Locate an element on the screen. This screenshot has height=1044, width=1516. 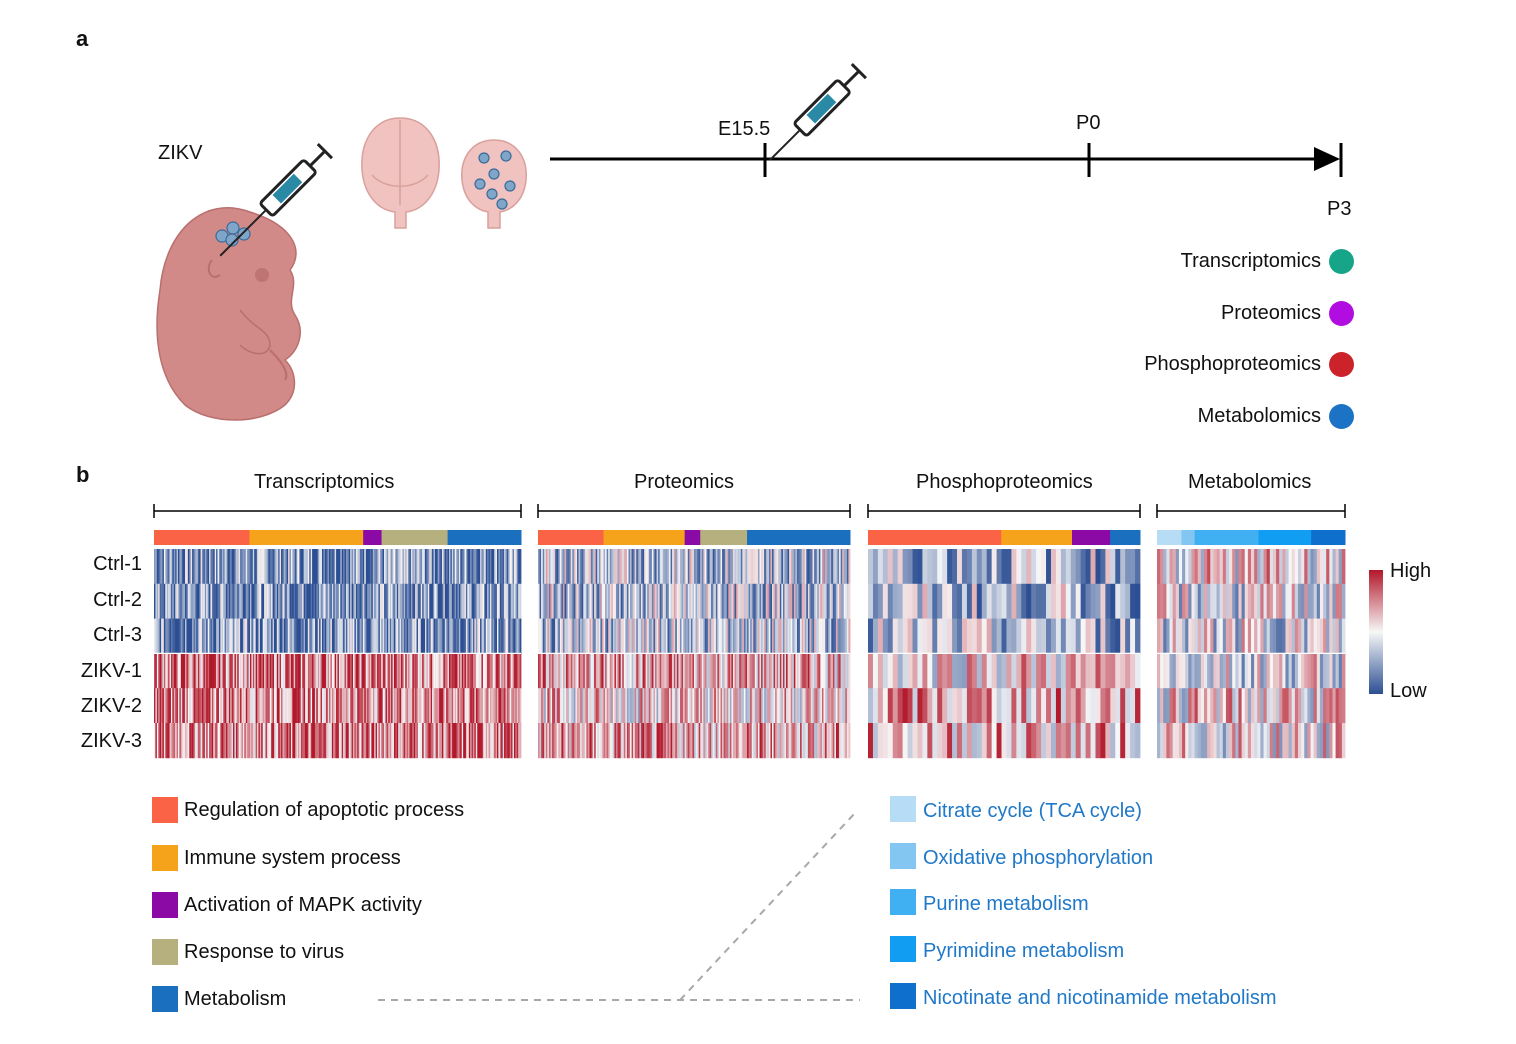
proteomics-dot-icon is located at coordinates (1341, 313).